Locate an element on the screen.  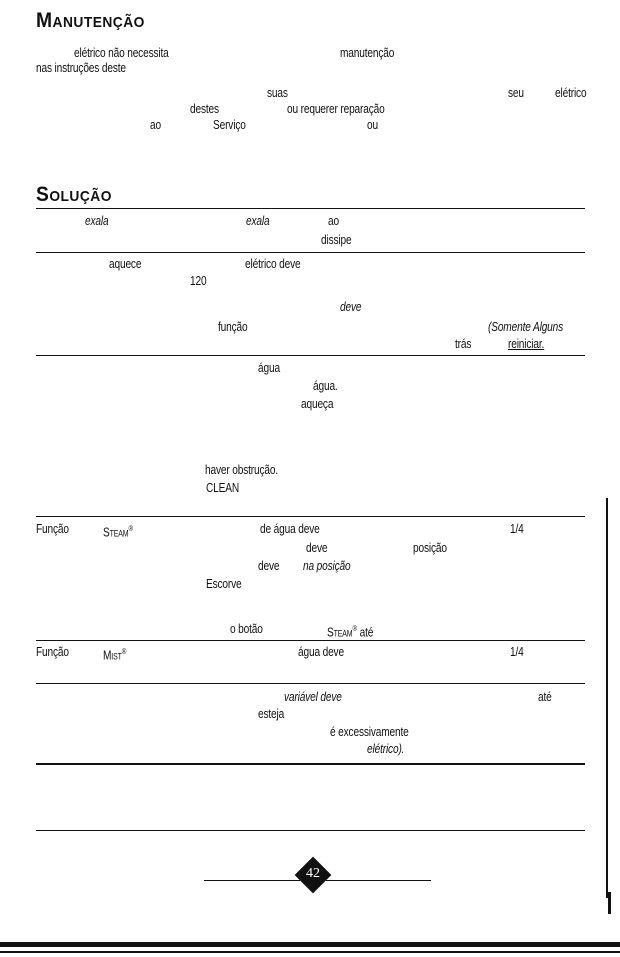
text-fragment: trás is located at coordinates (463, 343).